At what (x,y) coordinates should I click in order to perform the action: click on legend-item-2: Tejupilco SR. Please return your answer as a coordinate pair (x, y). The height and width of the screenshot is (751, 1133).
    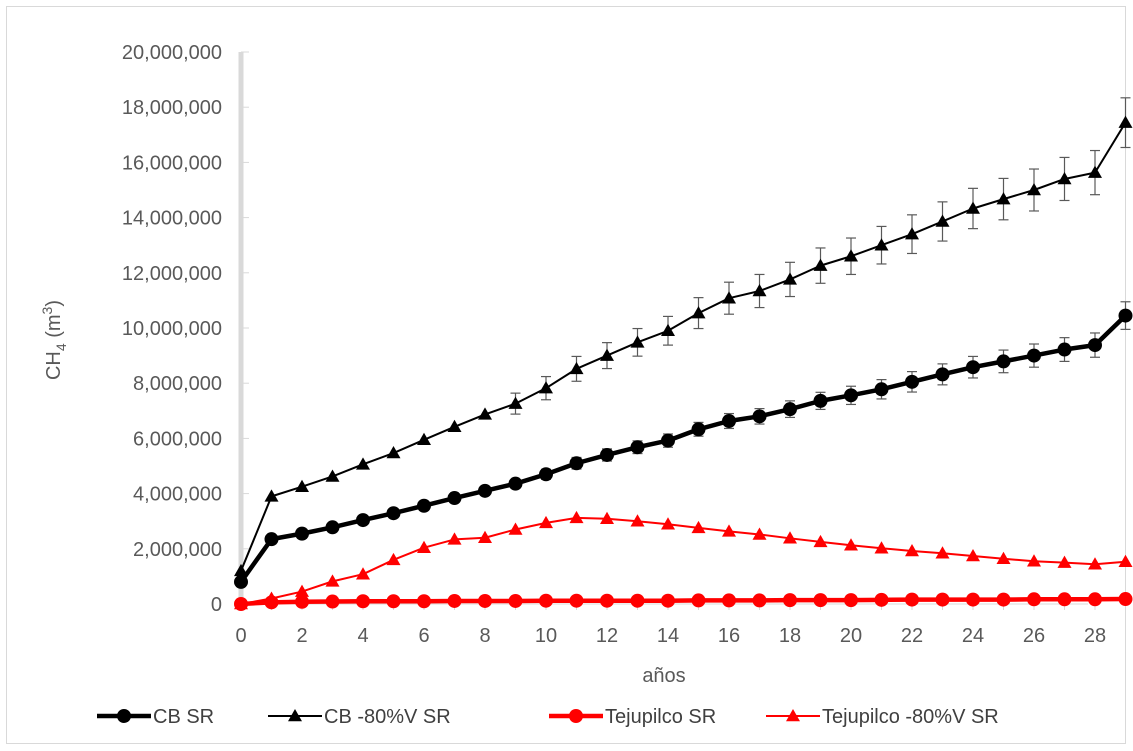
    Looking at the image, I should click on (632, 717).